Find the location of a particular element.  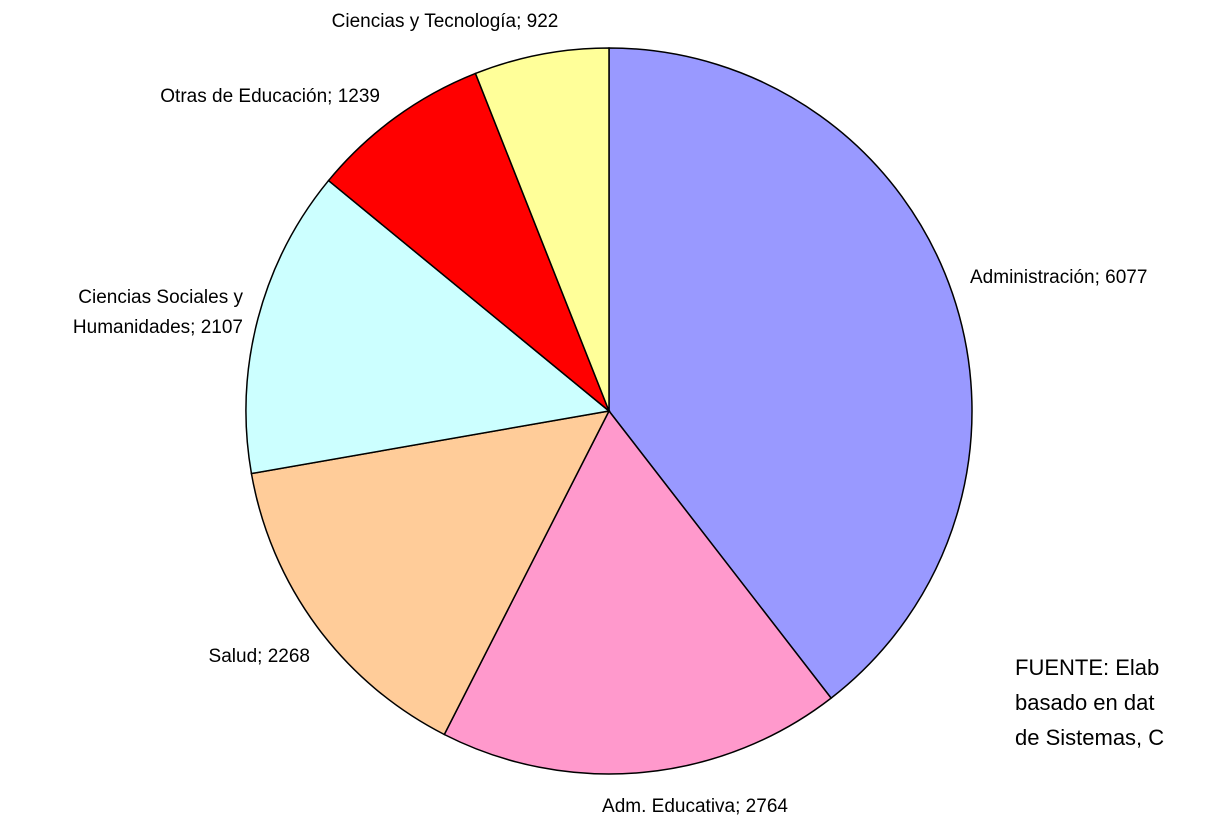

value-label: 922 is located at coordinates (542, 21).